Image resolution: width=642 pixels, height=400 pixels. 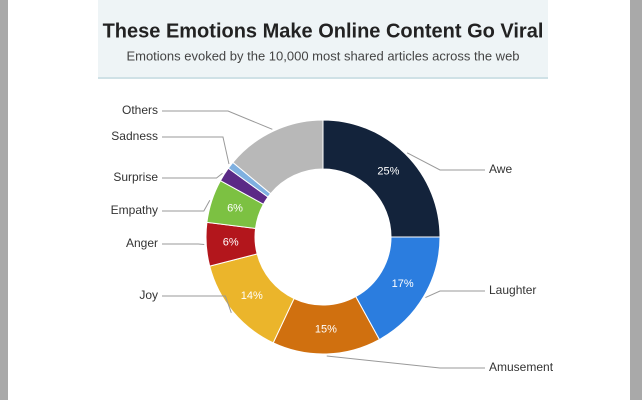 What do you see at coordinates (252, 296) in the screenshot?
I see `value-label: 14%` at bounding box center [252, 296].